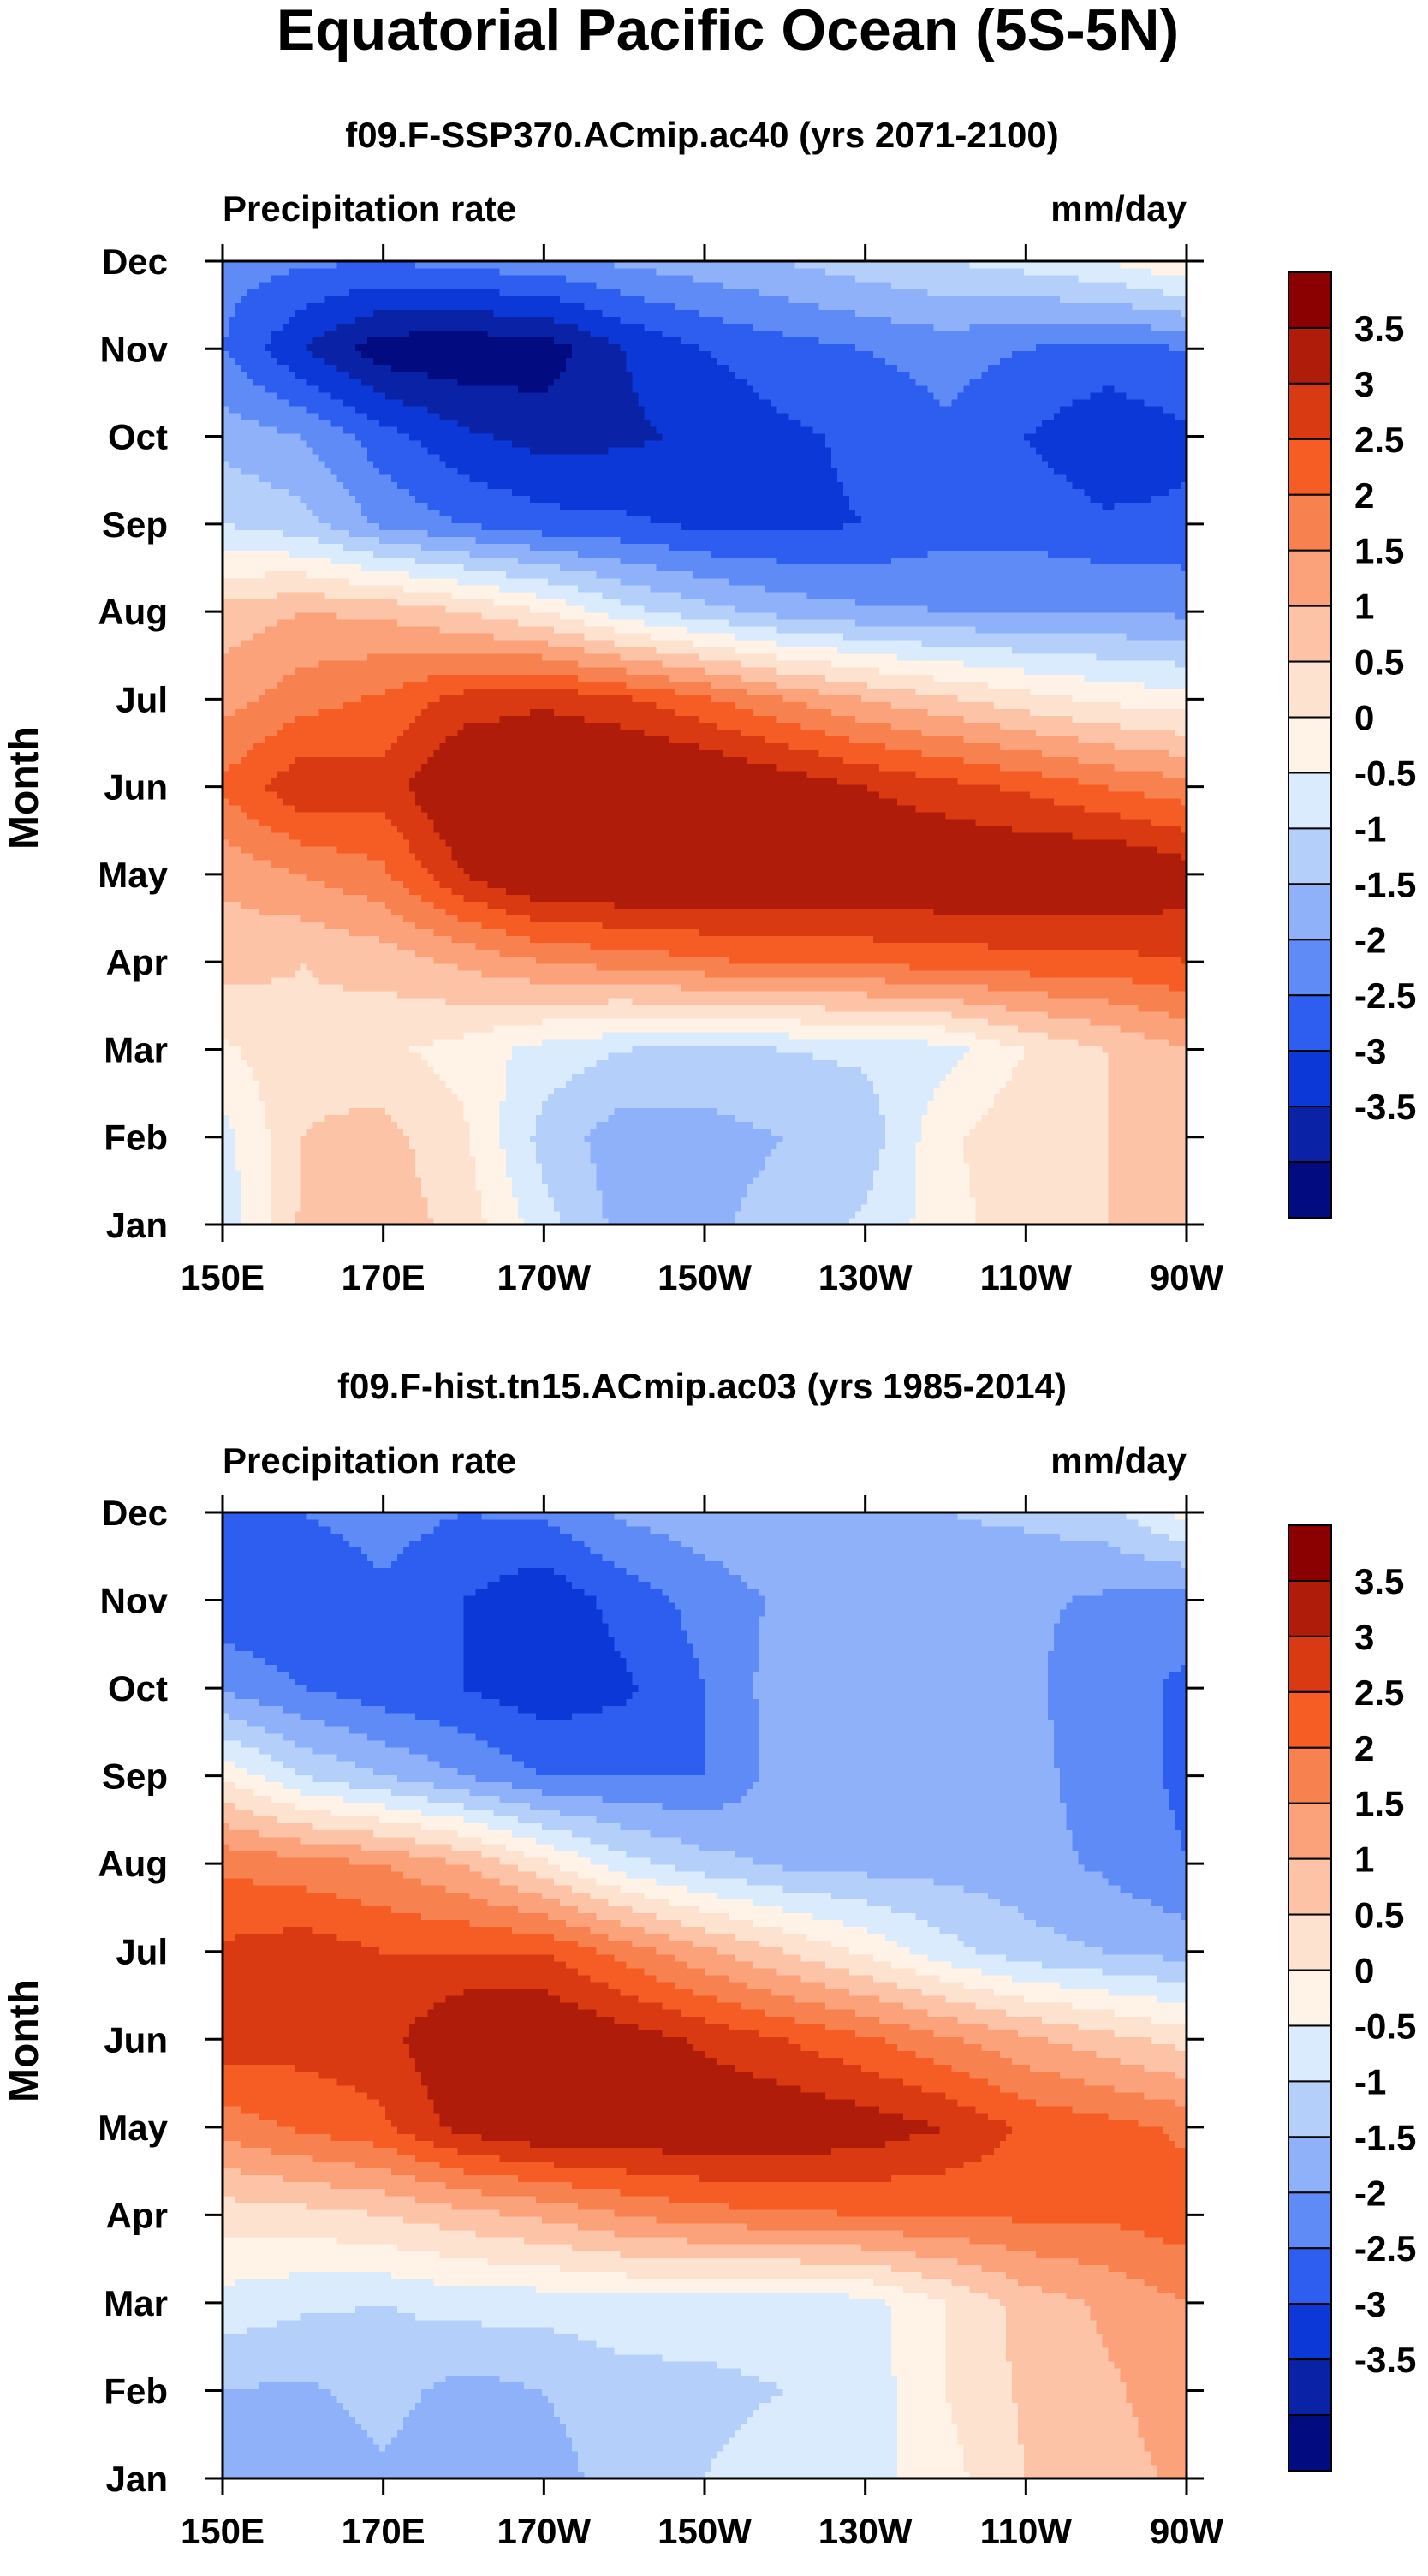 The width and height of the screenshot is (1428, 2576). Describe the element at coordinates (1187, 1277) in the screenshot. I see `x-tick-label: 90W` at that location.